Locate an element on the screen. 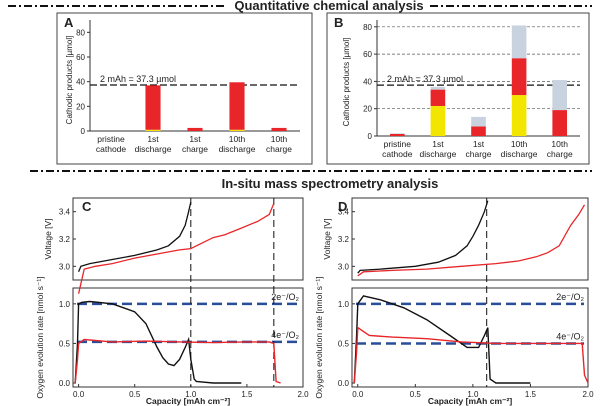 The height and width of the screenshot is (406, 600). panel-a-ytick-label: 20 is located at coordinates (80, 106).